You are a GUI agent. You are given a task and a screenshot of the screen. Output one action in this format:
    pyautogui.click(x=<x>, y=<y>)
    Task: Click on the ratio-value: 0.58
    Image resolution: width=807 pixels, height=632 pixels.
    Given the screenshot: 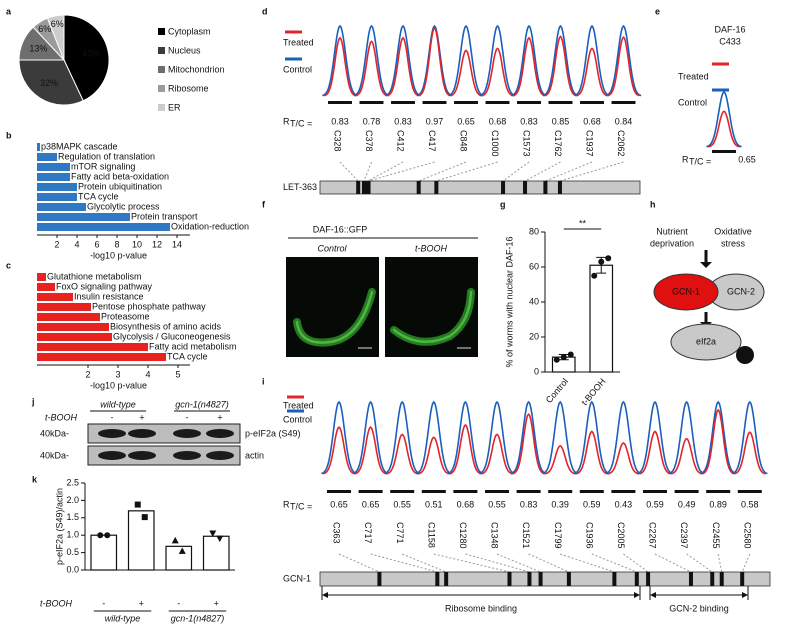 What is the action you would take?
    pyautogui.click(x=750, y=504)
    